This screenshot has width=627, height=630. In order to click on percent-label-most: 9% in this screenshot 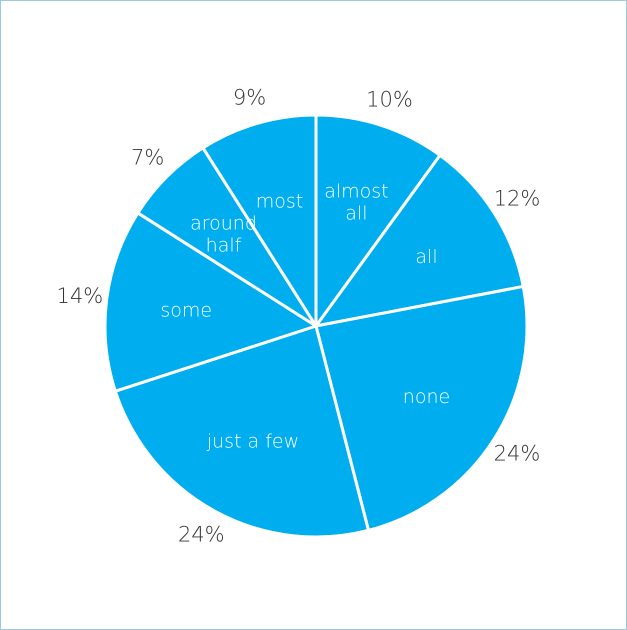, I will do `click(249, 98)`.